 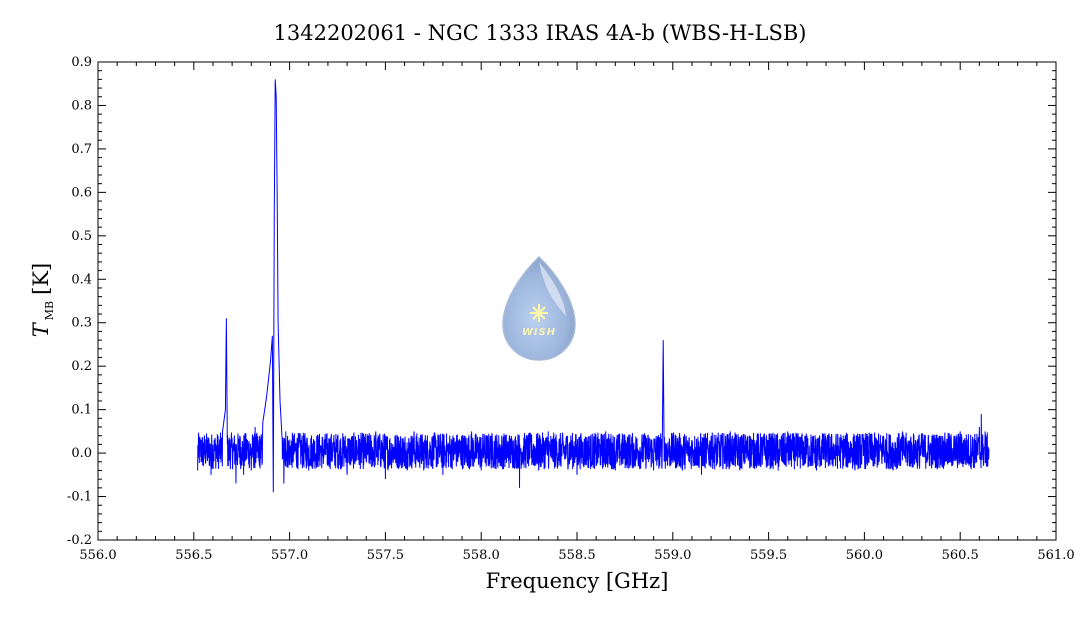 I want to click on y-tick-label: 0.1, so click(x=81, y=410).